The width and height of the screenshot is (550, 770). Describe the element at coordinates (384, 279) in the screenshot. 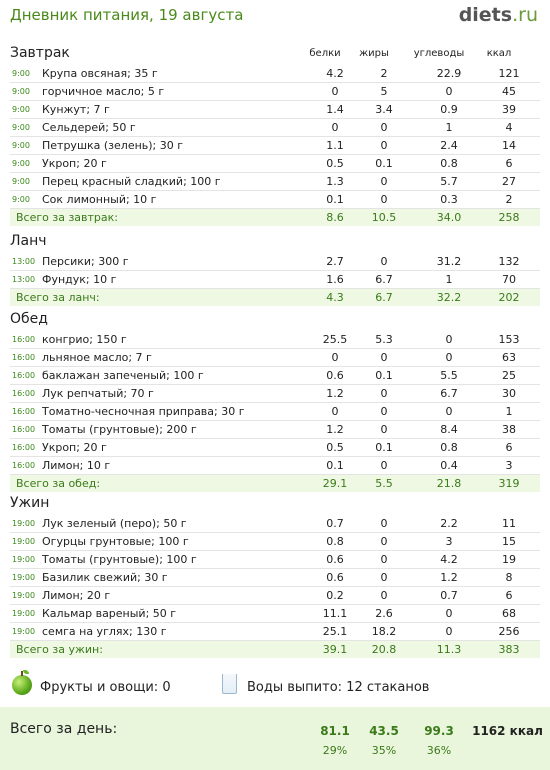

I see `fat-value: 6.7` at that location.